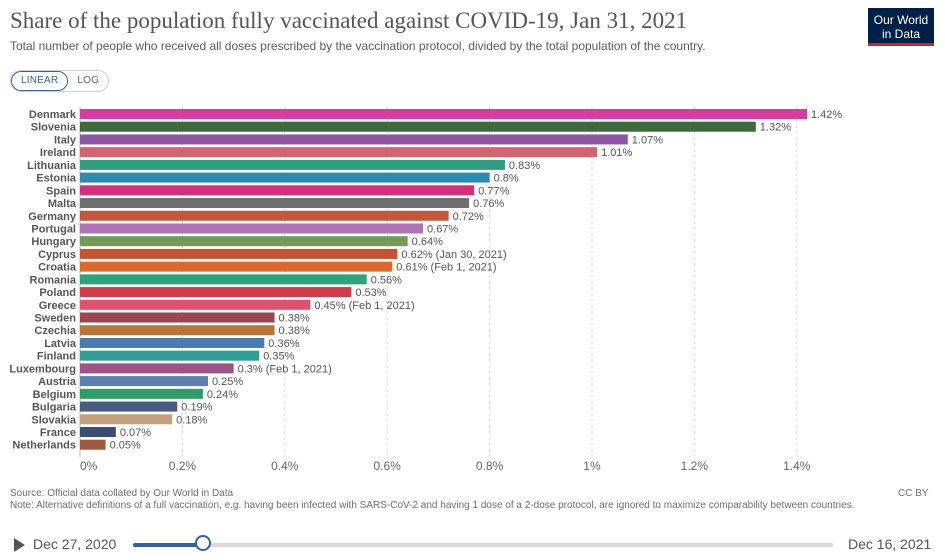  I want to click on log-scale-button: LOG, so click(88, 80).